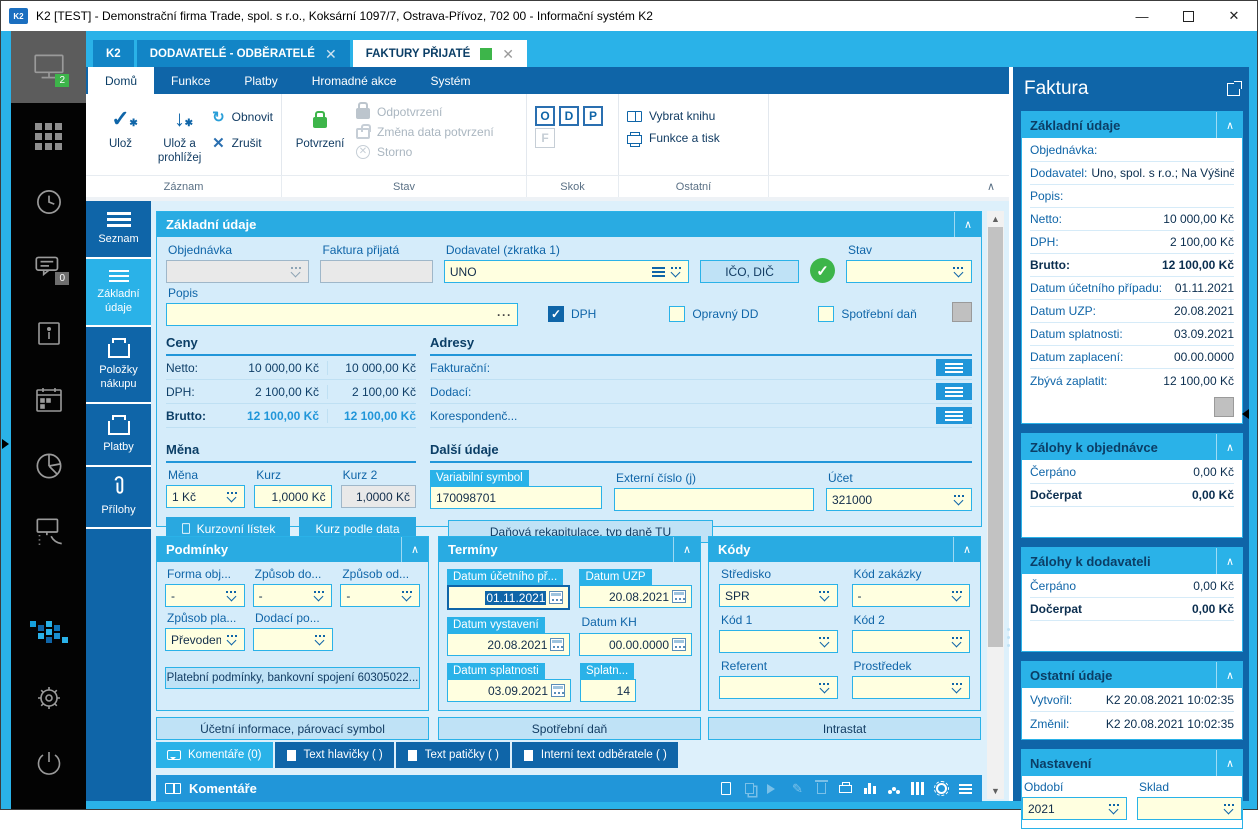  What do you see at coordinates (48, 268) in the screenshot?
I see `sidebar-item-messages: 0` at bounding box center [48, 268].